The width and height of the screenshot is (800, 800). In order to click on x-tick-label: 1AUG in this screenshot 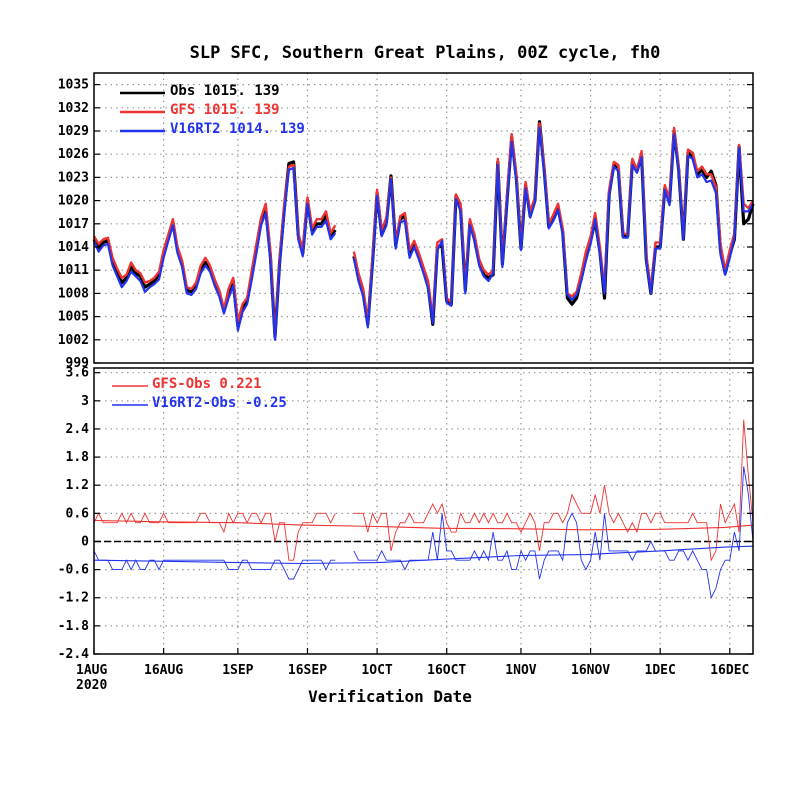, I will do `click(91, 670)`.